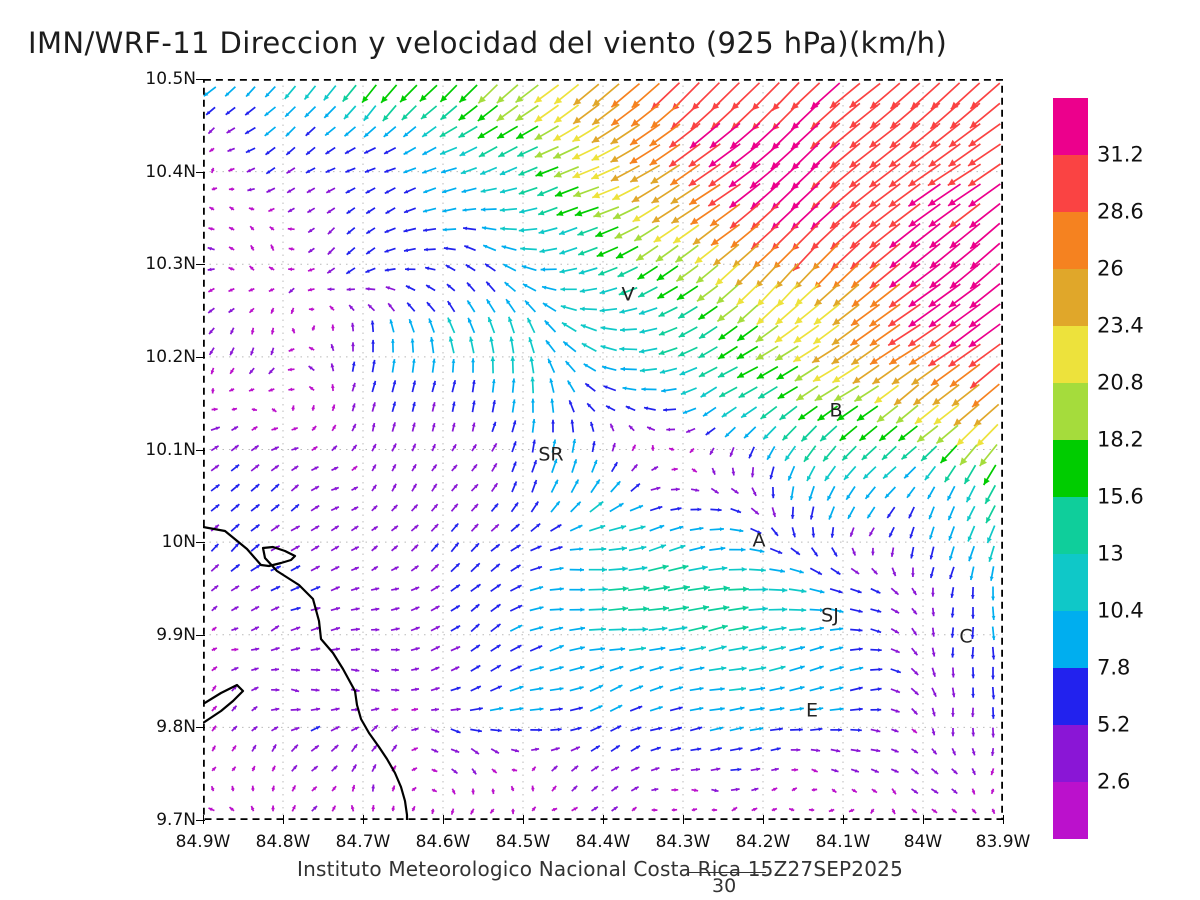 The image size is (1200, 900). What do you see at coordinates (283, 842) in the screenshot?
I see `x-axis-tick-label: 84.8W` at bounding box center [283, 842].